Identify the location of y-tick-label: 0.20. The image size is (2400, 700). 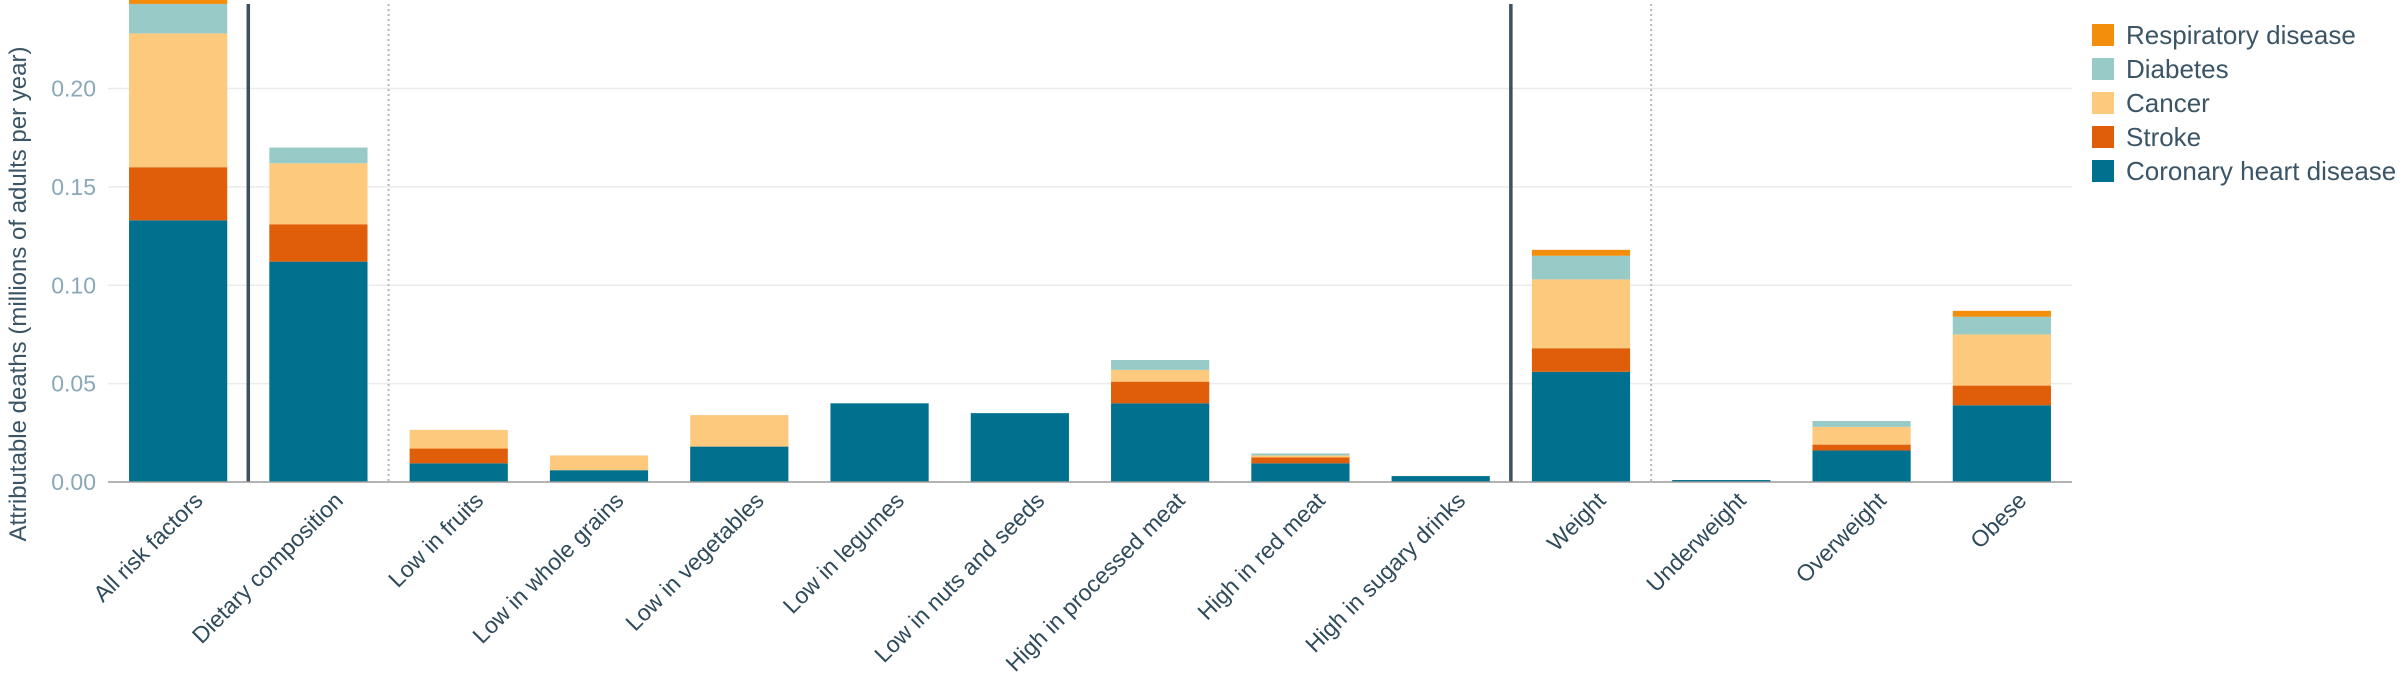
(73, 89).